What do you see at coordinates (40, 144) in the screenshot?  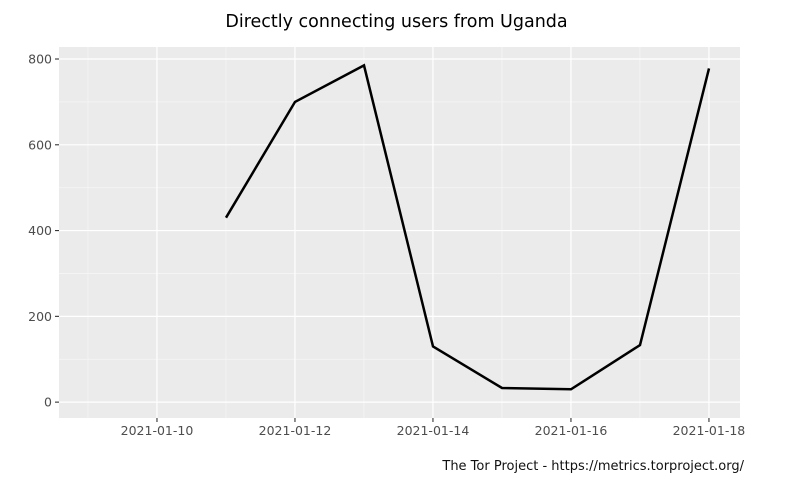 I see `y-tick-label: 600` at bounding box center [40, 144].